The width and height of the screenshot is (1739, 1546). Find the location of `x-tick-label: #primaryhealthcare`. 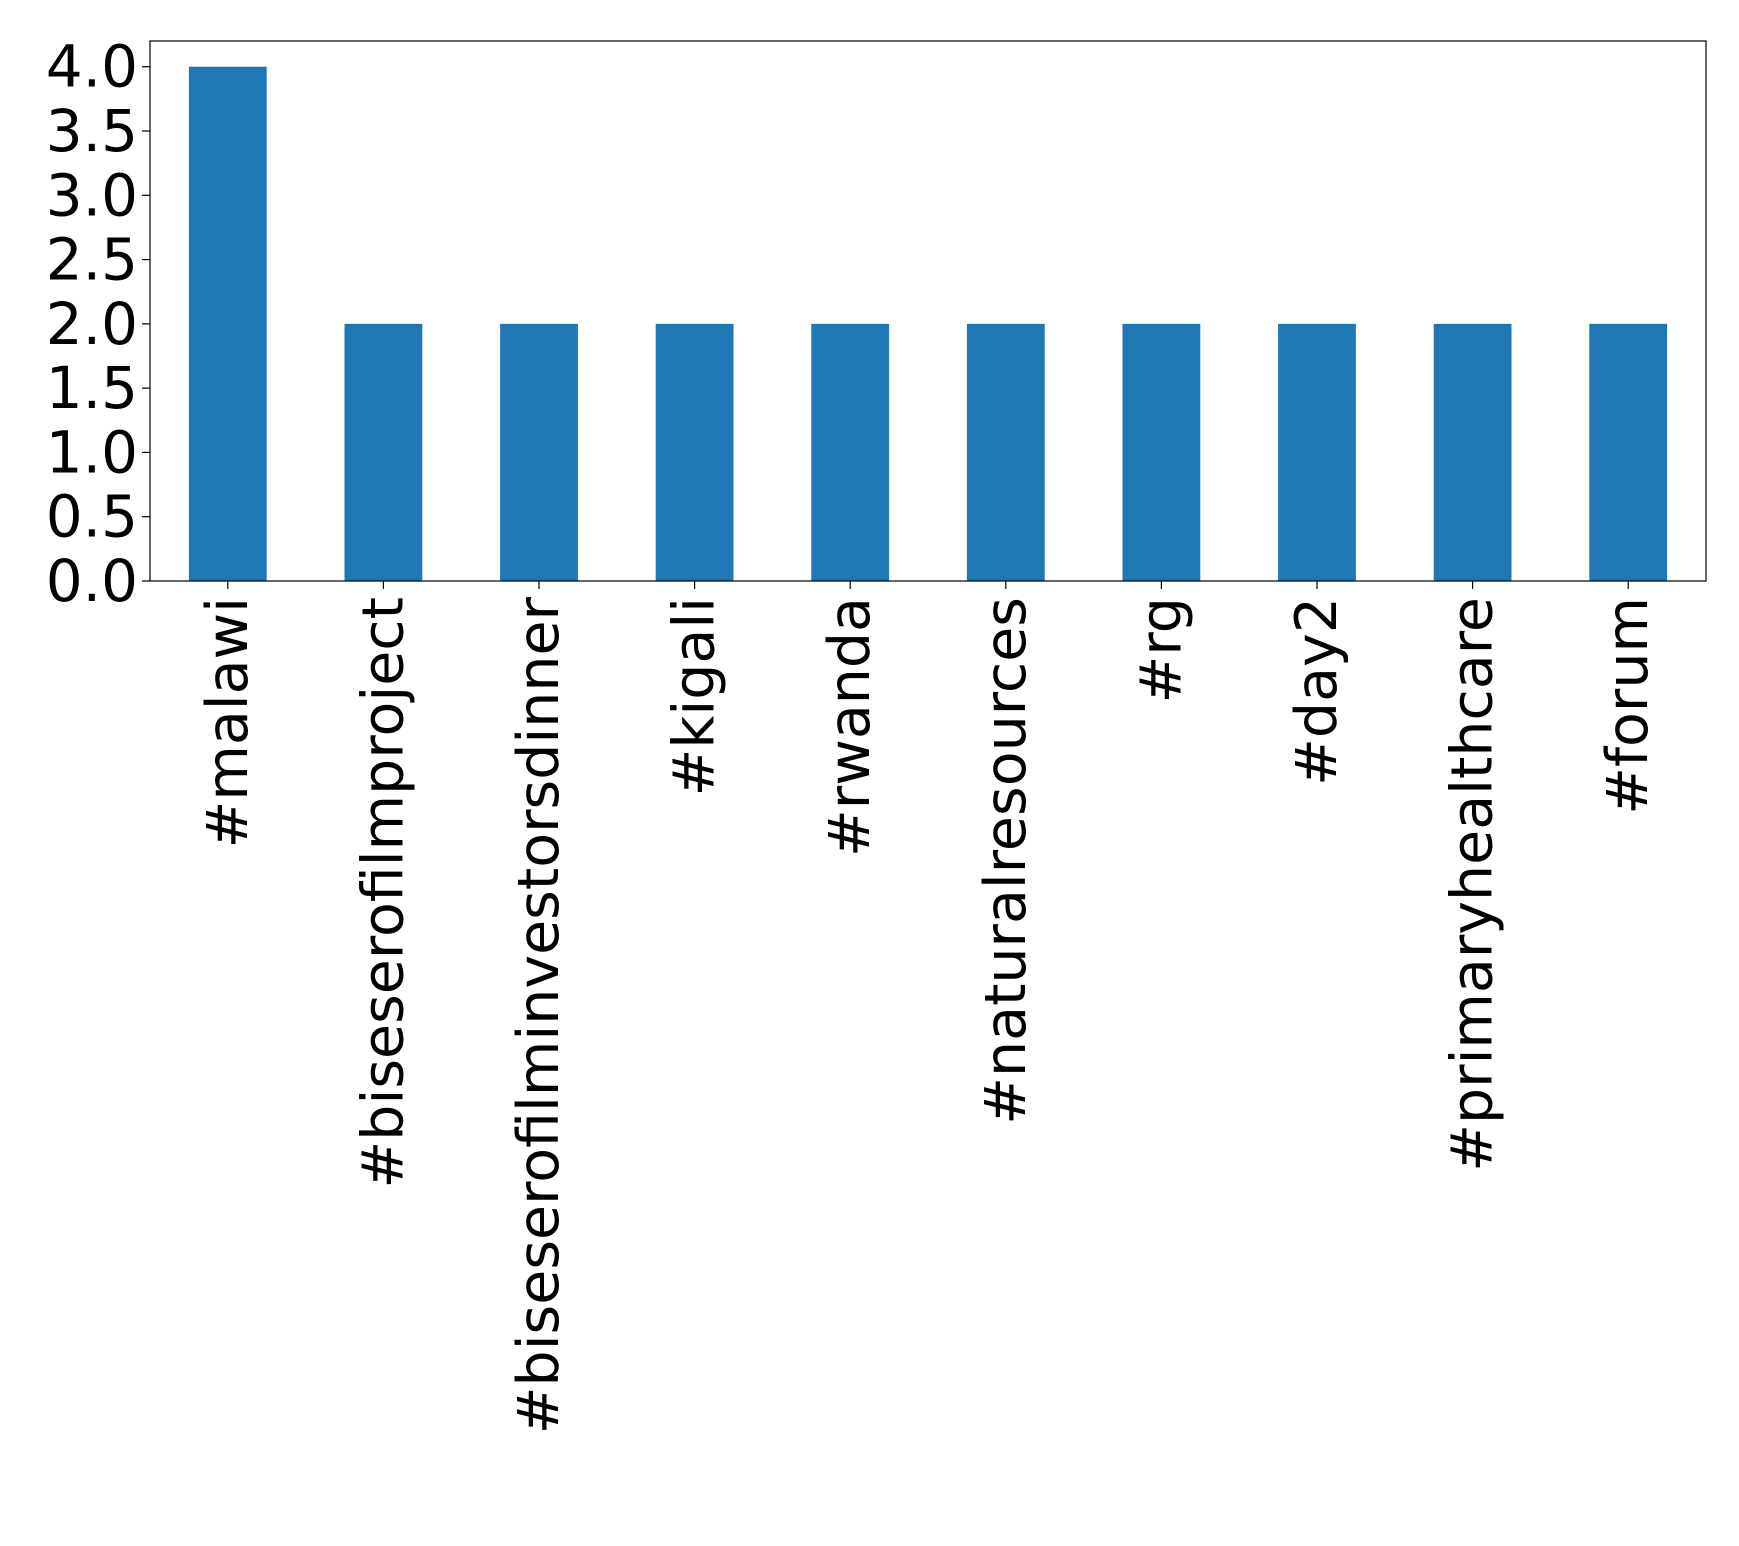

x-tick-label: #primaryhealthcare is located at coordinates (1473, 884).